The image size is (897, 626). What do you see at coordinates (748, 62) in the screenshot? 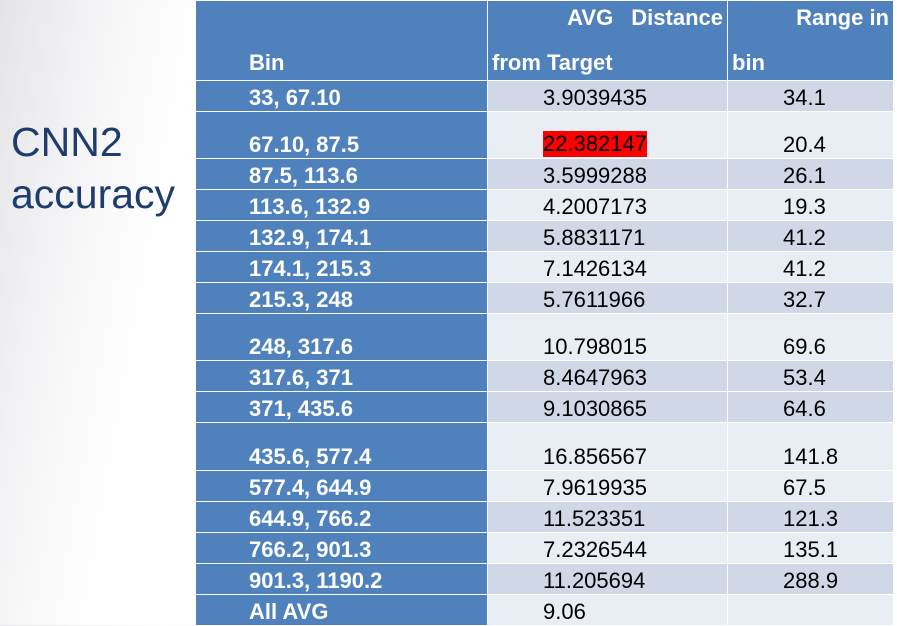
I see `header-range-line-2: bin` at bounding box center [748, 62].